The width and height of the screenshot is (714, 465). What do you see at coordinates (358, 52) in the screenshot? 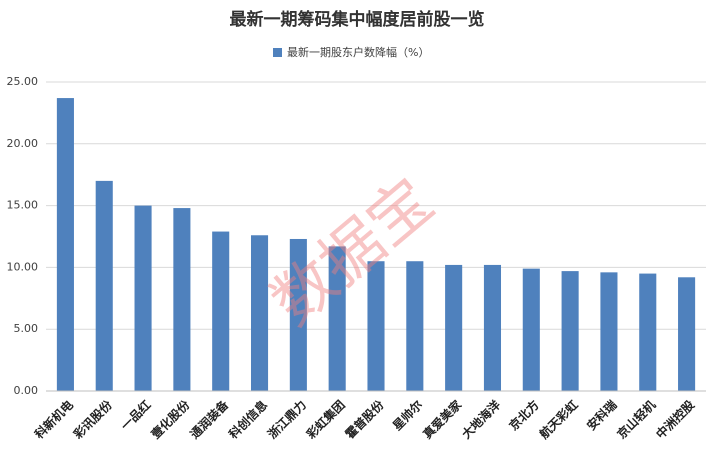
I see `legend-label: 最新一期股东户数降幅（%）` at bounding box center [358, 52].